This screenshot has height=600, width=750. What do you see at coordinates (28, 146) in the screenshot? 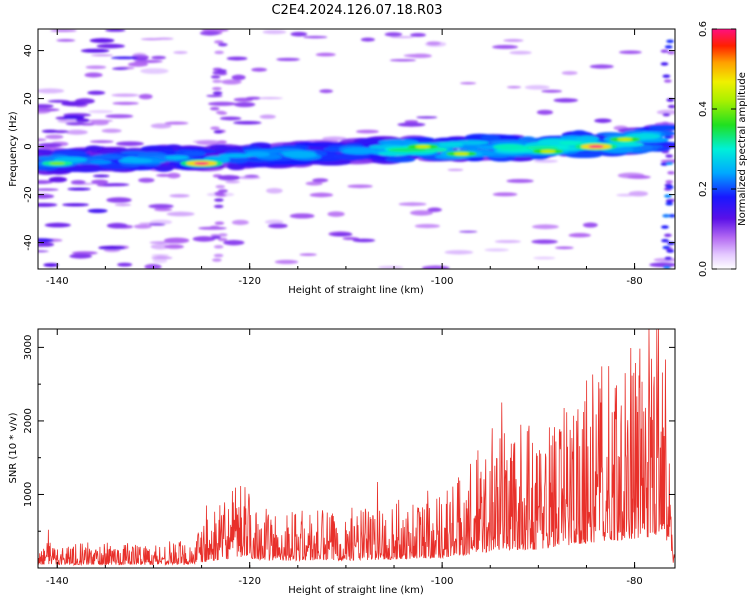
I see `heatmap-y-tick-label: 0` at bounding box center [28, 146].